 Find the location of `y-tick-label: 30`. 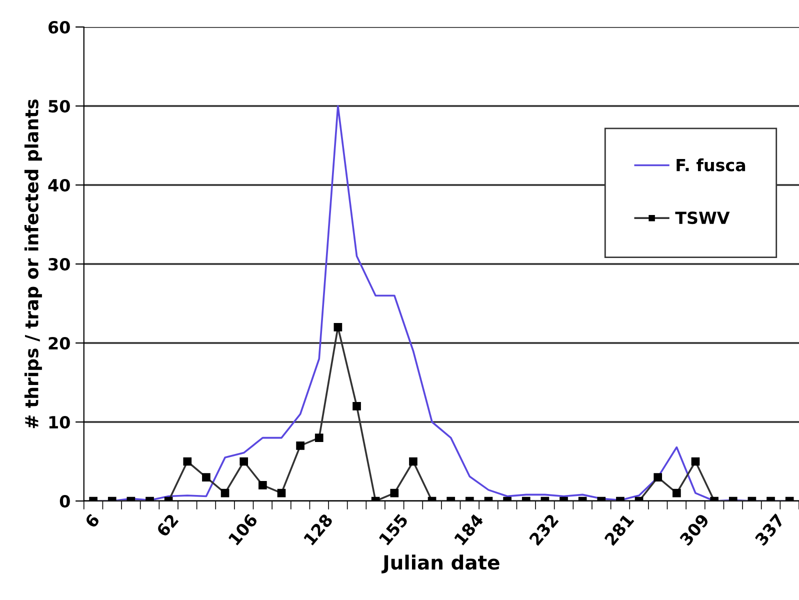

y-tick-label: 30 is located at coordinates (59, 264).